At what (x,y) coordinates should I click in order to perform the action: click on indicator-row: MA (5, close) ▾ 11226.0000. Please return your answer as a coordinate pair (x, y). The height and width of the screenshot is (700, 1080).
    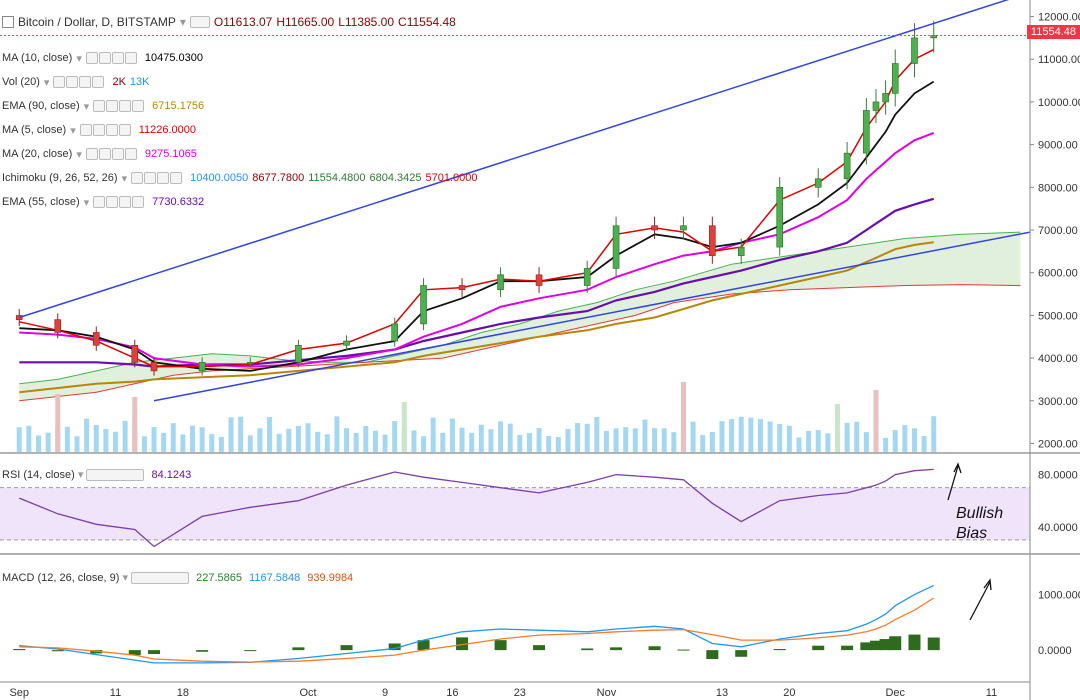
    Looking at the image, I should click on (99, 130).